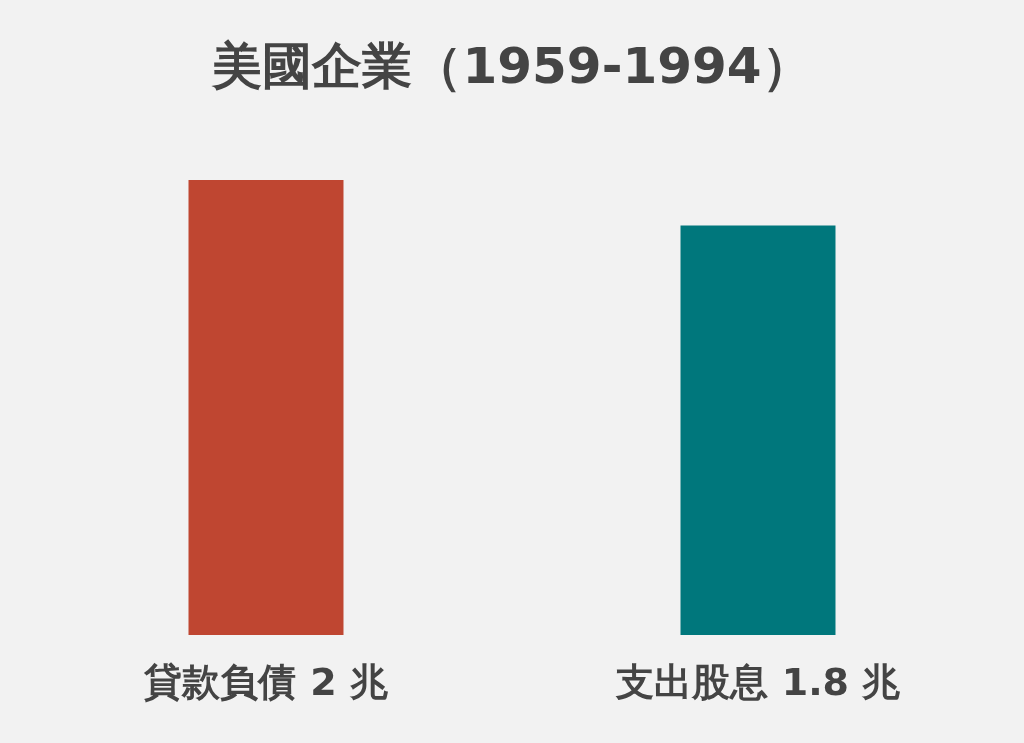 The width and height of the screenshot is (1024, 743). I want to click on data-label: 1.8 兆, so click(841, 681).